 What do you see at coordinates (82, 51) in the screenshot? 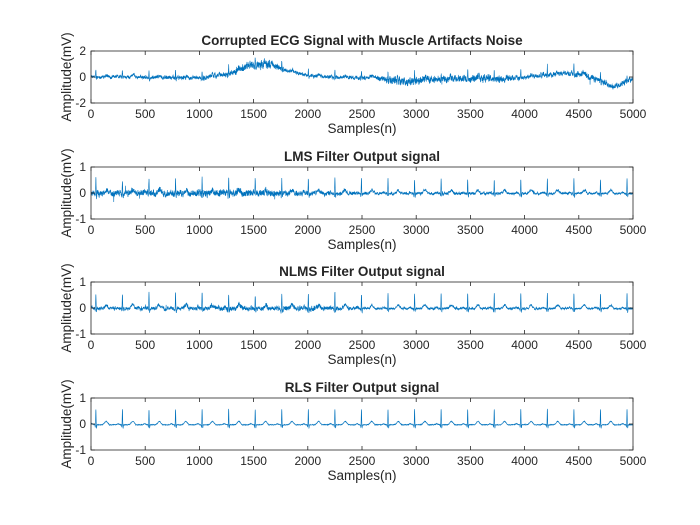
I see `y-tick-label: 2` at bounding box center [82, 51].